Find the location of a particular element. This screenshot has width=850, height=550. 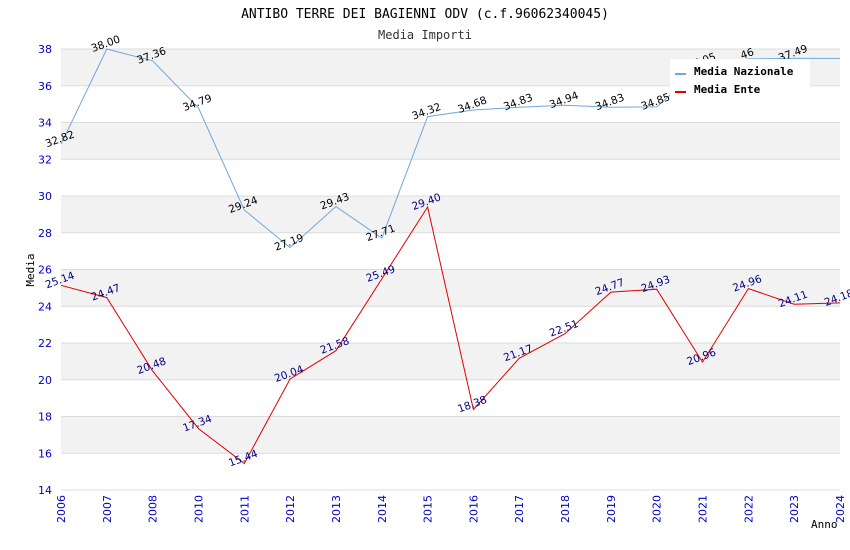

y-tick-label: 36 is located at coordinates (45, 86).